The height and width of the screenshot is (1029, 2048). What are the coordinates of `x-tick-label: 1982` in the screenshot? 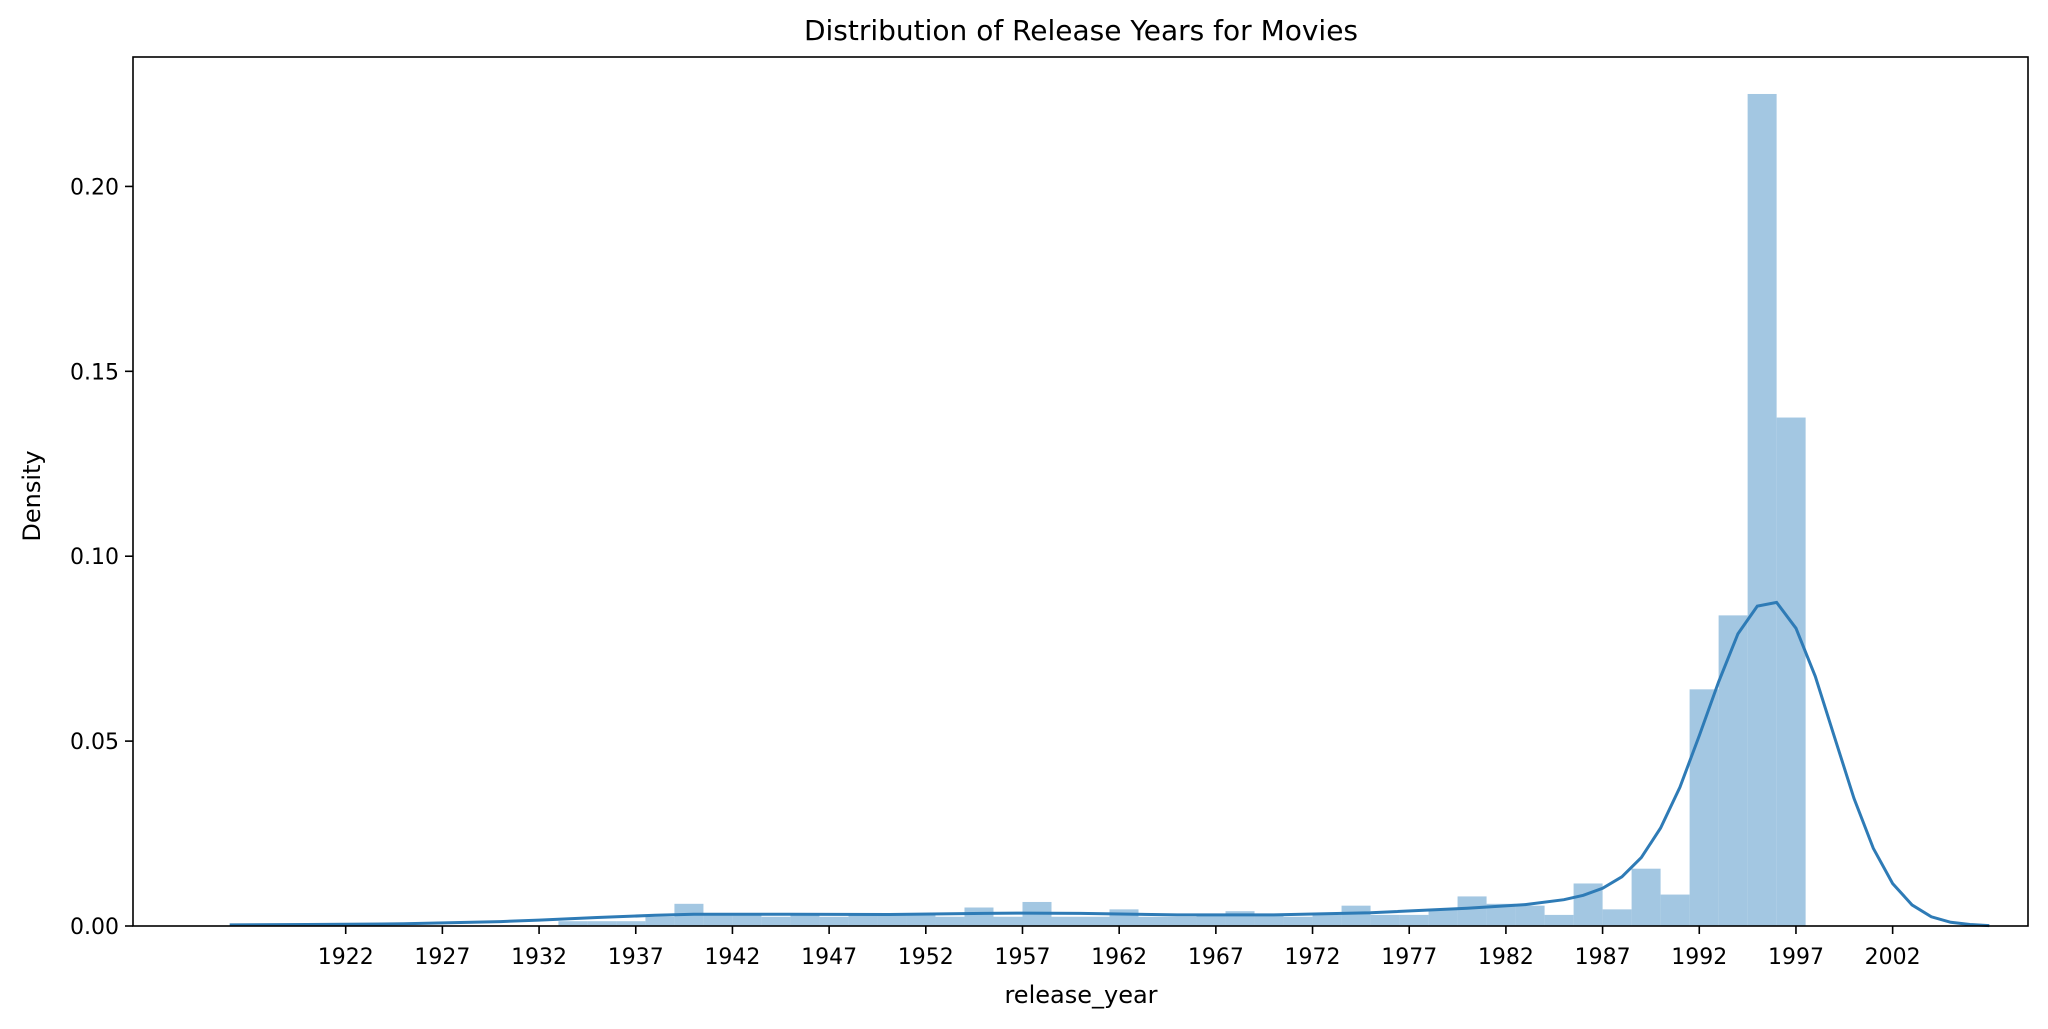 It's located at (1506, 957).